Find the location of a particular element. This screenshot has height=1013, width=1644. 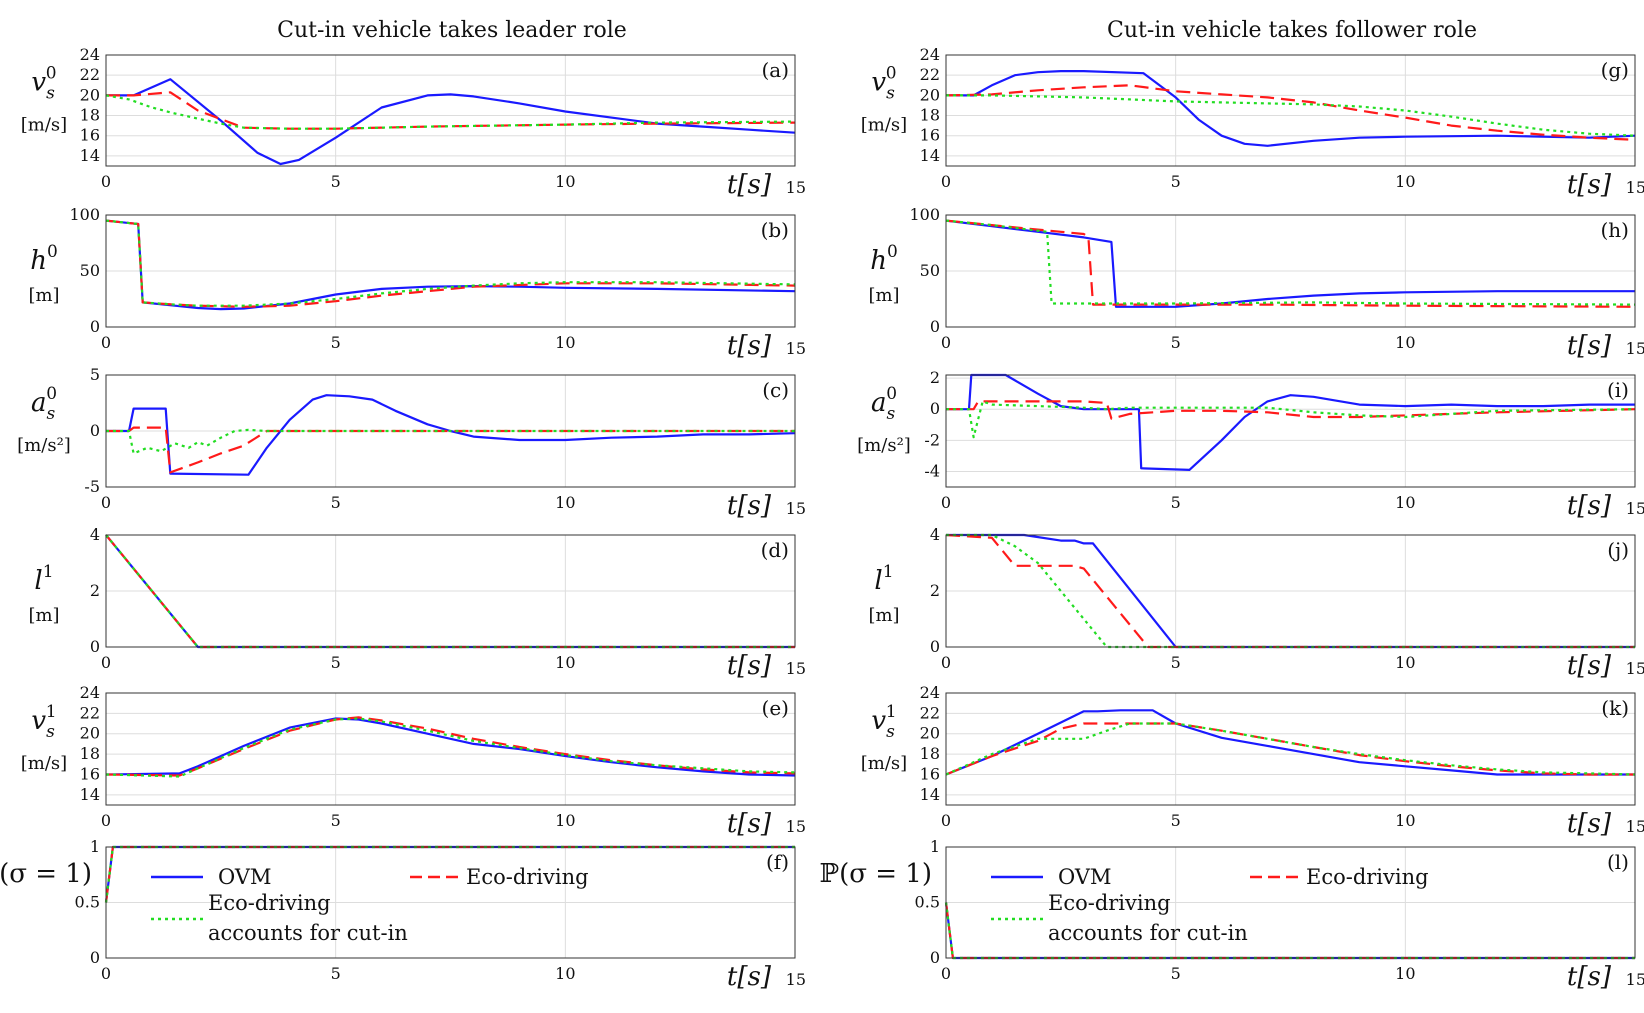

right-column-title: Cut-in vehicle takes follower role is located at coordinates (1292, 30).